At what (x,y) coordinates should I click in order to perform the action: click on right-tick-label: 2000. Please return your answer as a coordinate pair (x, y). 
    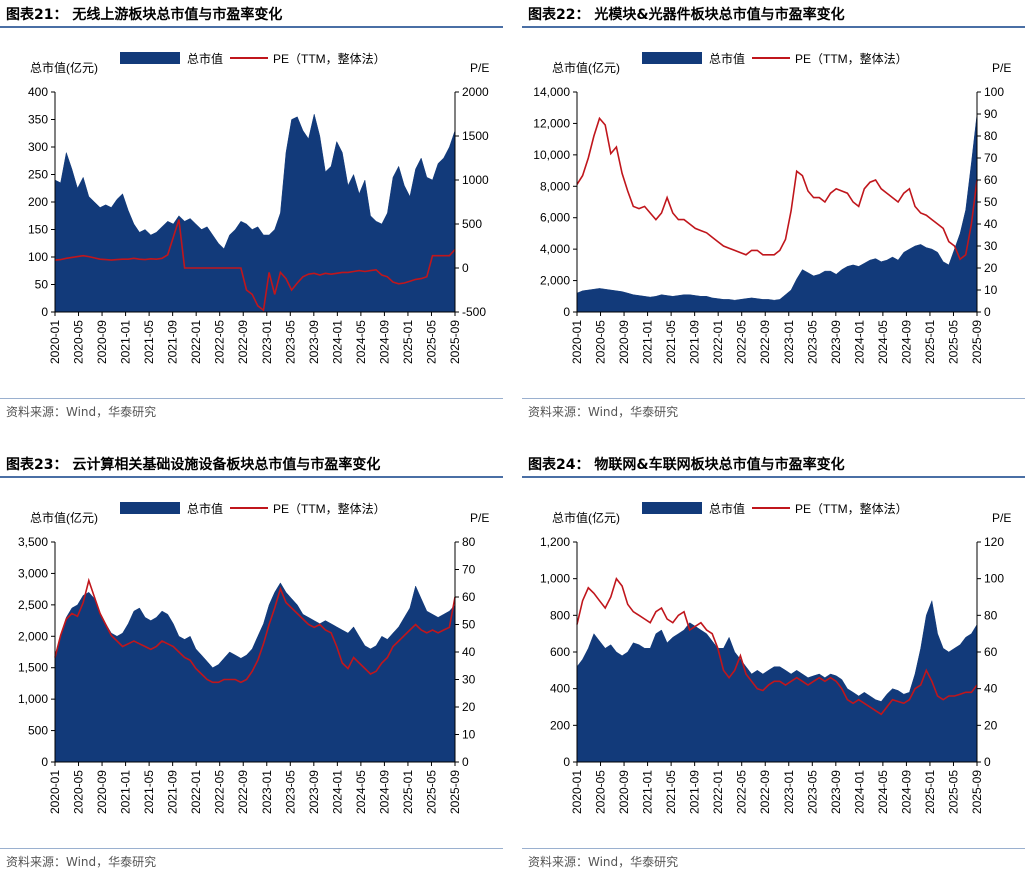
    Looking at the image, I should click on (475, 92).